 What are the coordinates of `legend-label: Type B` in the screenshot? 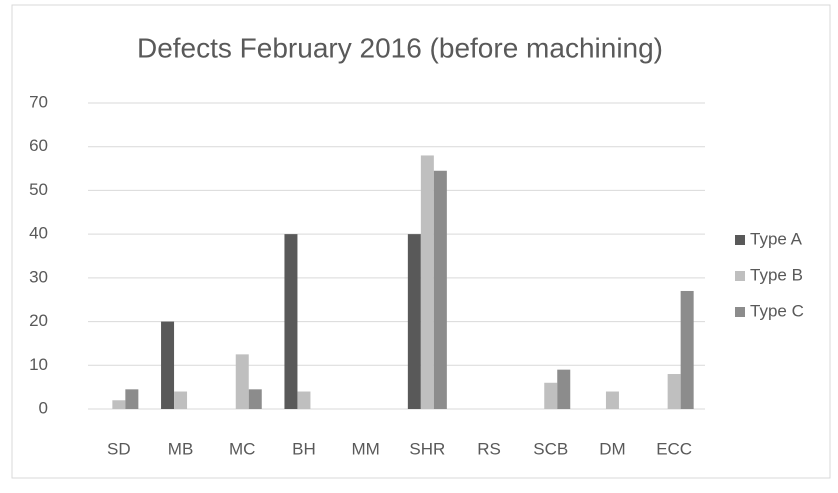 It's located at (776, 274).